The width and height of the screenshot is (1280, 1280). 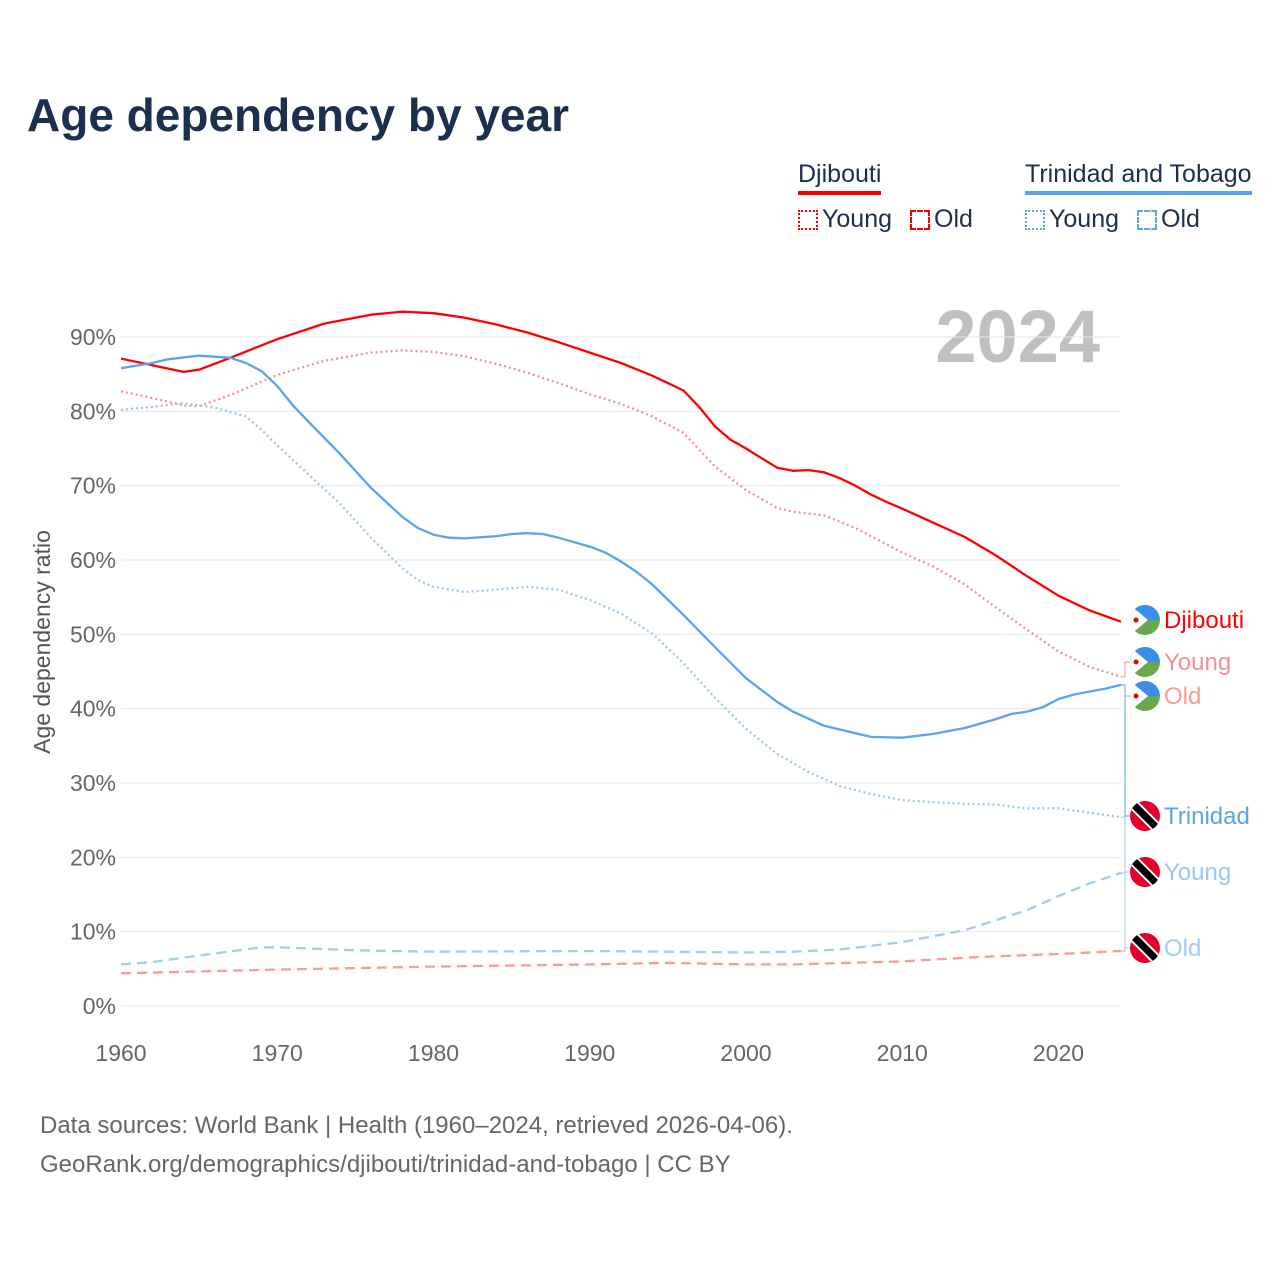 What do you see at coordinates (840, 177) in the screenshot?
I see `legend-djibouti-label: Djibouti` at bounding box center [840, 177].